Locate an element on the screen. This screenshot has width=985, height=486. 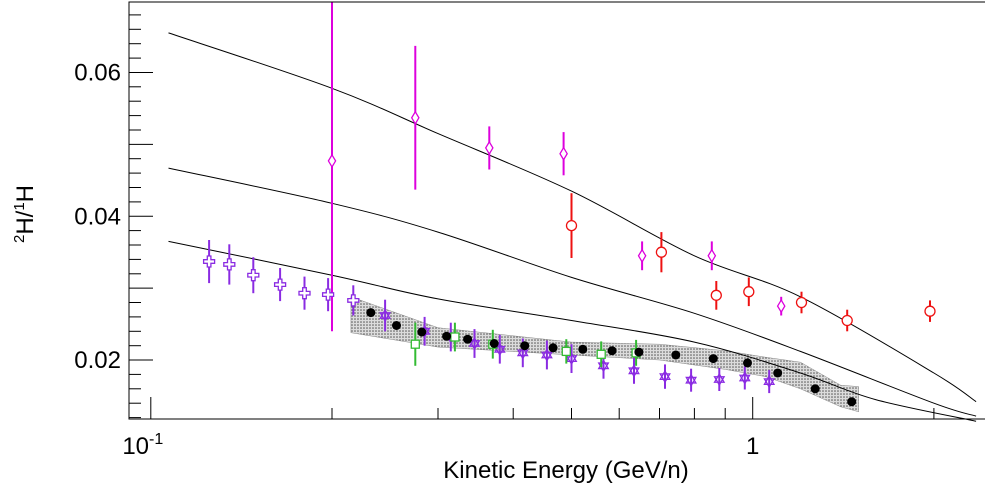
x-tick-label: 1 is located at coordinates (752, 446).